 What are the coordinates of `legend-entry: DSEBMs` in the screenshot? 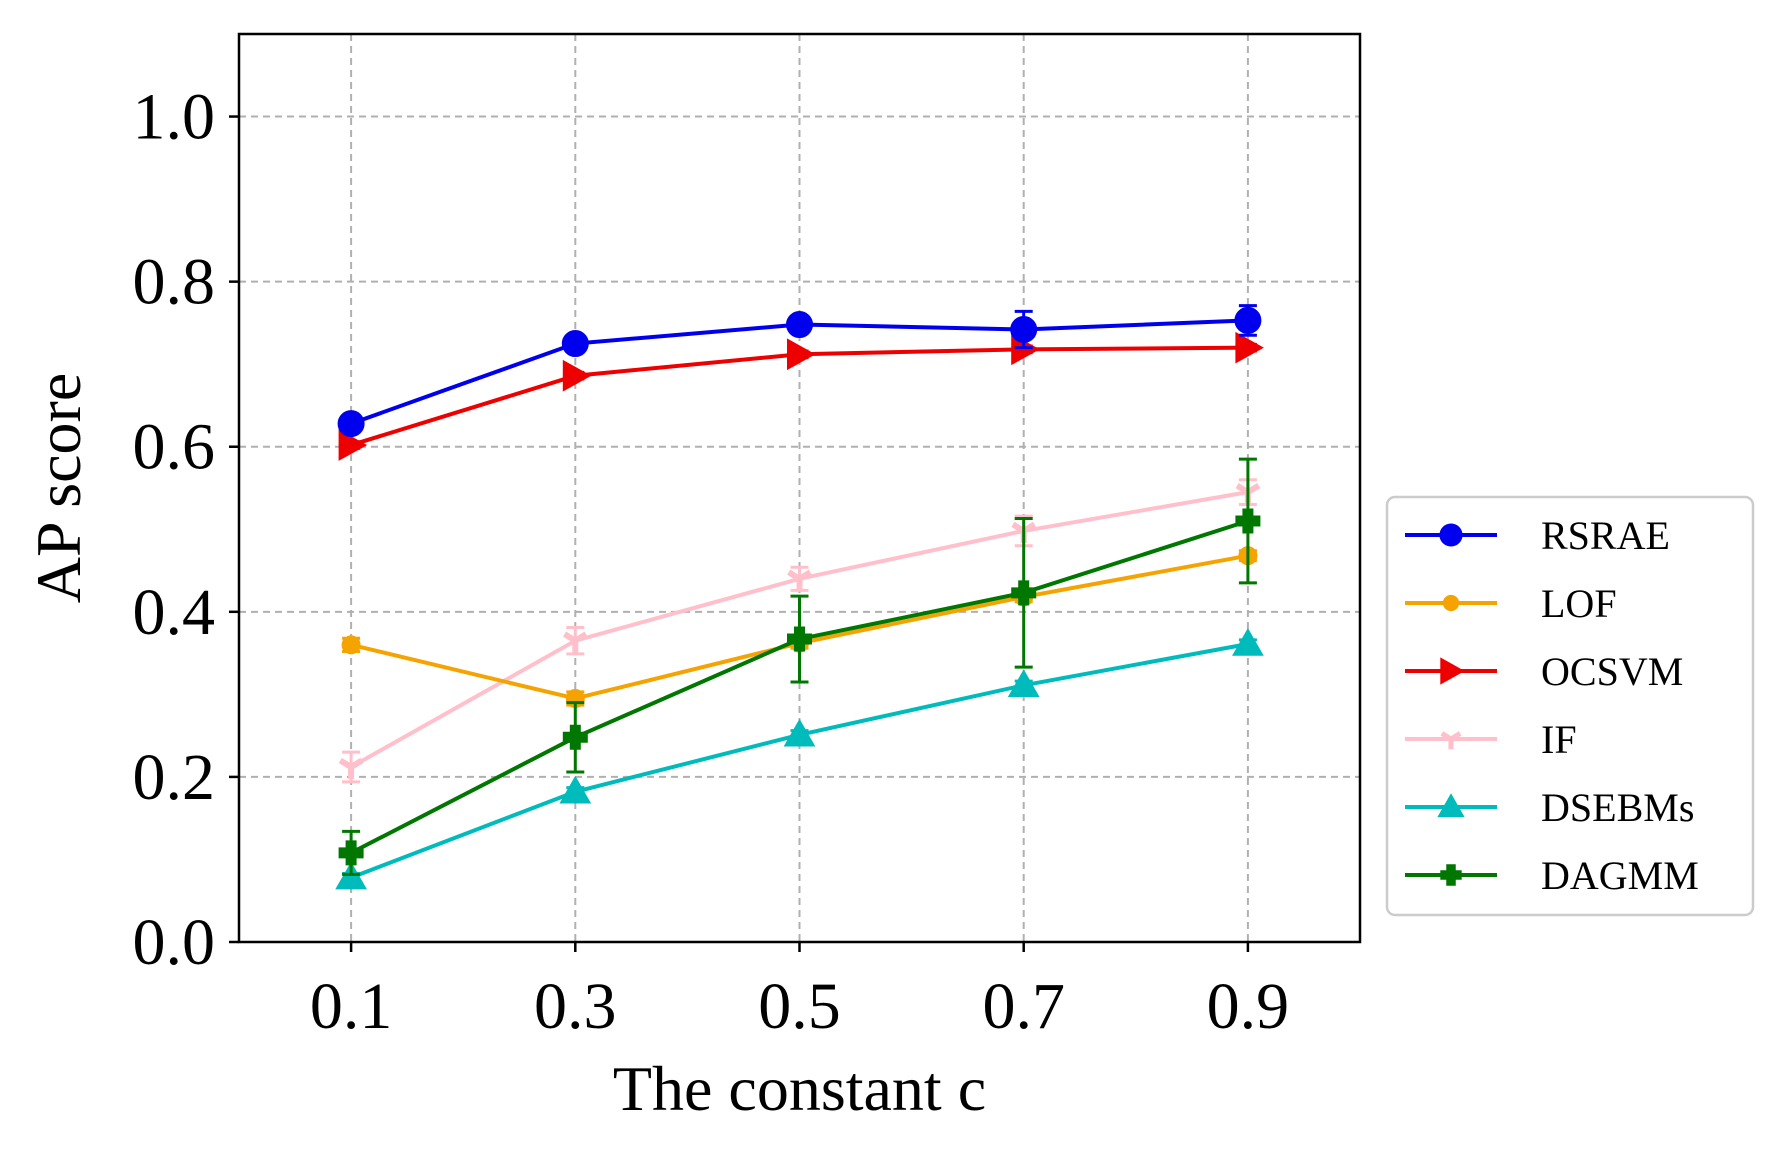 It's located at (1549, 807).